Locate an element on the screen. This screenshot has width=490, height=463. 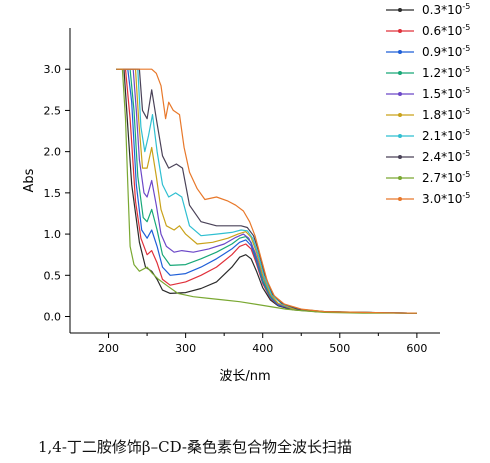
y-axis-title: Abs is located at coordinates (29, 180).